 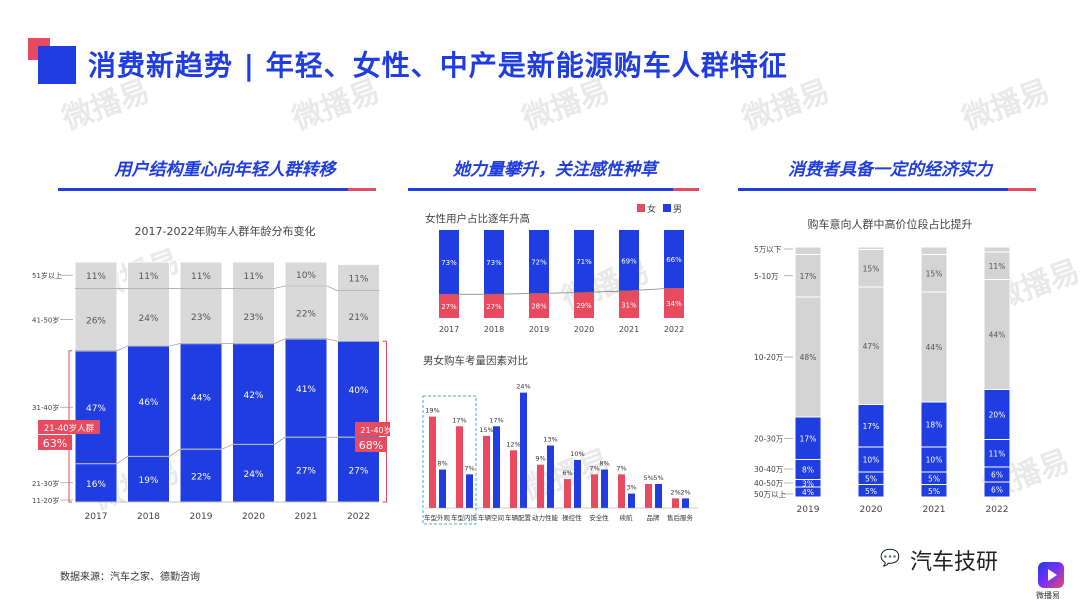 I want to click on price-x-tick: 2022, so click(x=997, y=510).